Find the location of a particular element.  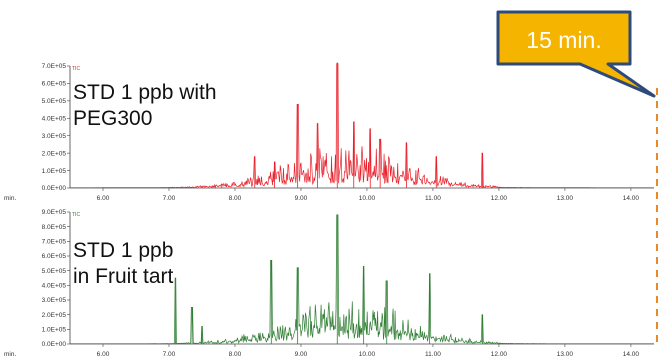

y-tick-label-bottom: 9.0E+05 is located at coordinates (54, 212).